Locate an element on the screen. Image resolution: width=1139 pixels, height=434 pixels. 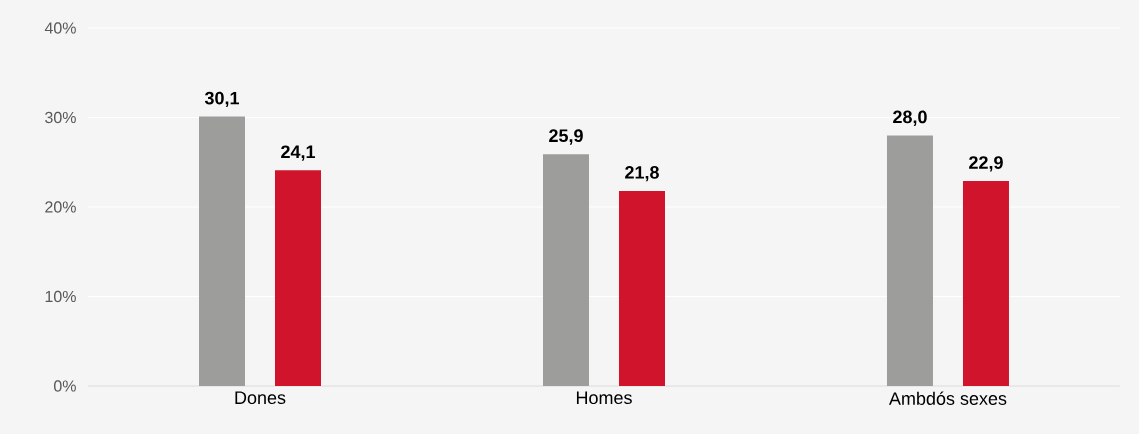
y-tick-label: 10% is located at coordinates (60, 296).